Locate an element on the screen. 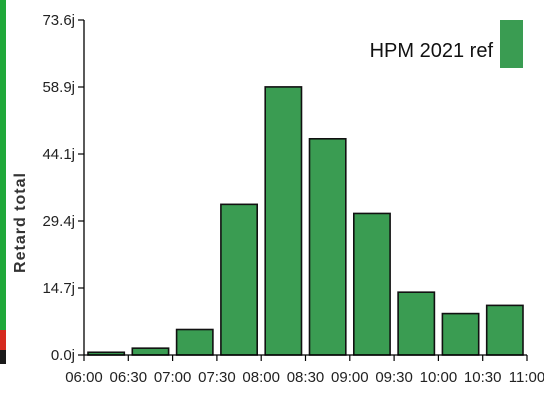 This screenshot has height=419, width=544. edge-strip-dark is located at coordinates (3, 357).